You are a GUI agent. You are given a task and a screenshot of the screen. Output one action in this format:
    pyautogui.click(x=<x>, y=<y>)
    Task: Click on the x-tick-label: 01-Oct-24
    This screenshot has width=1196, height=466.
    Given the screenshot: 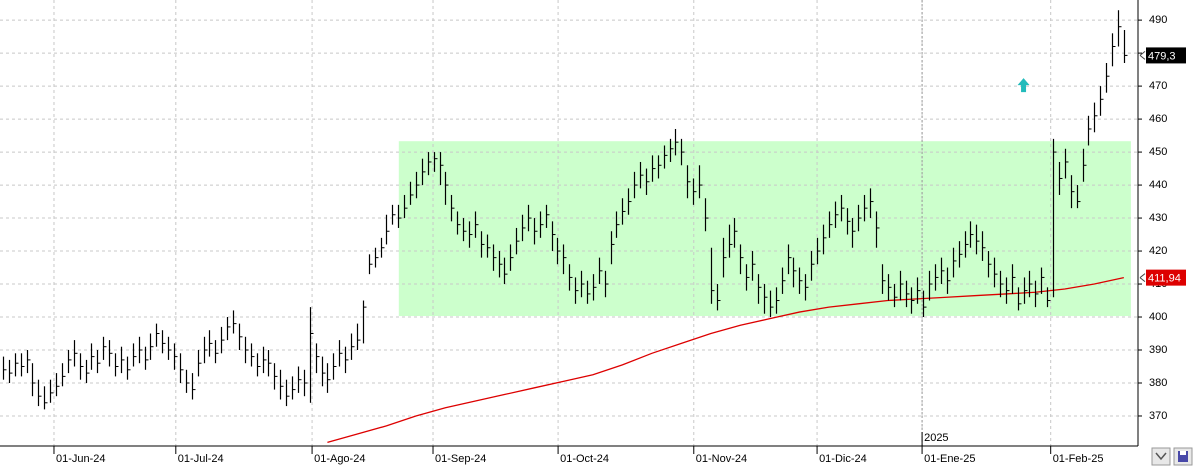 What is the action you would take?
    pyautogui.click(x=584, y=459)
    